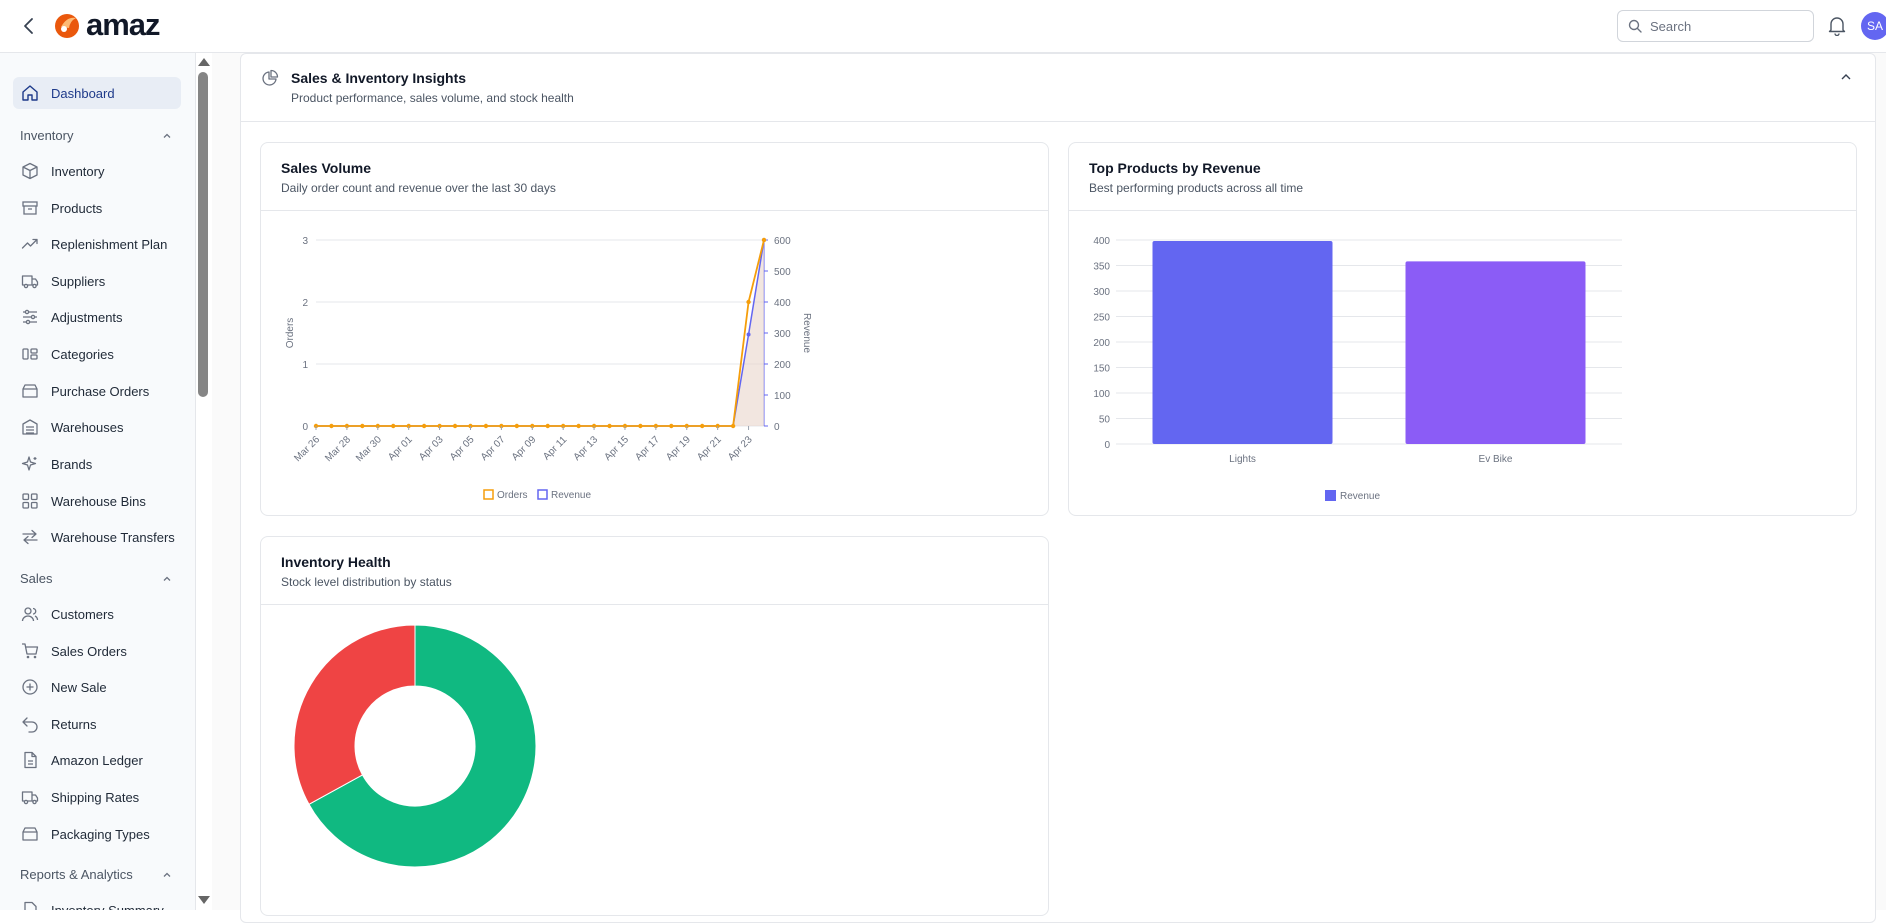  What do you see at coordinates (1846, 77) in the screenshot?
I see `chevron-up-icon` at bounding box center [1846, 77].